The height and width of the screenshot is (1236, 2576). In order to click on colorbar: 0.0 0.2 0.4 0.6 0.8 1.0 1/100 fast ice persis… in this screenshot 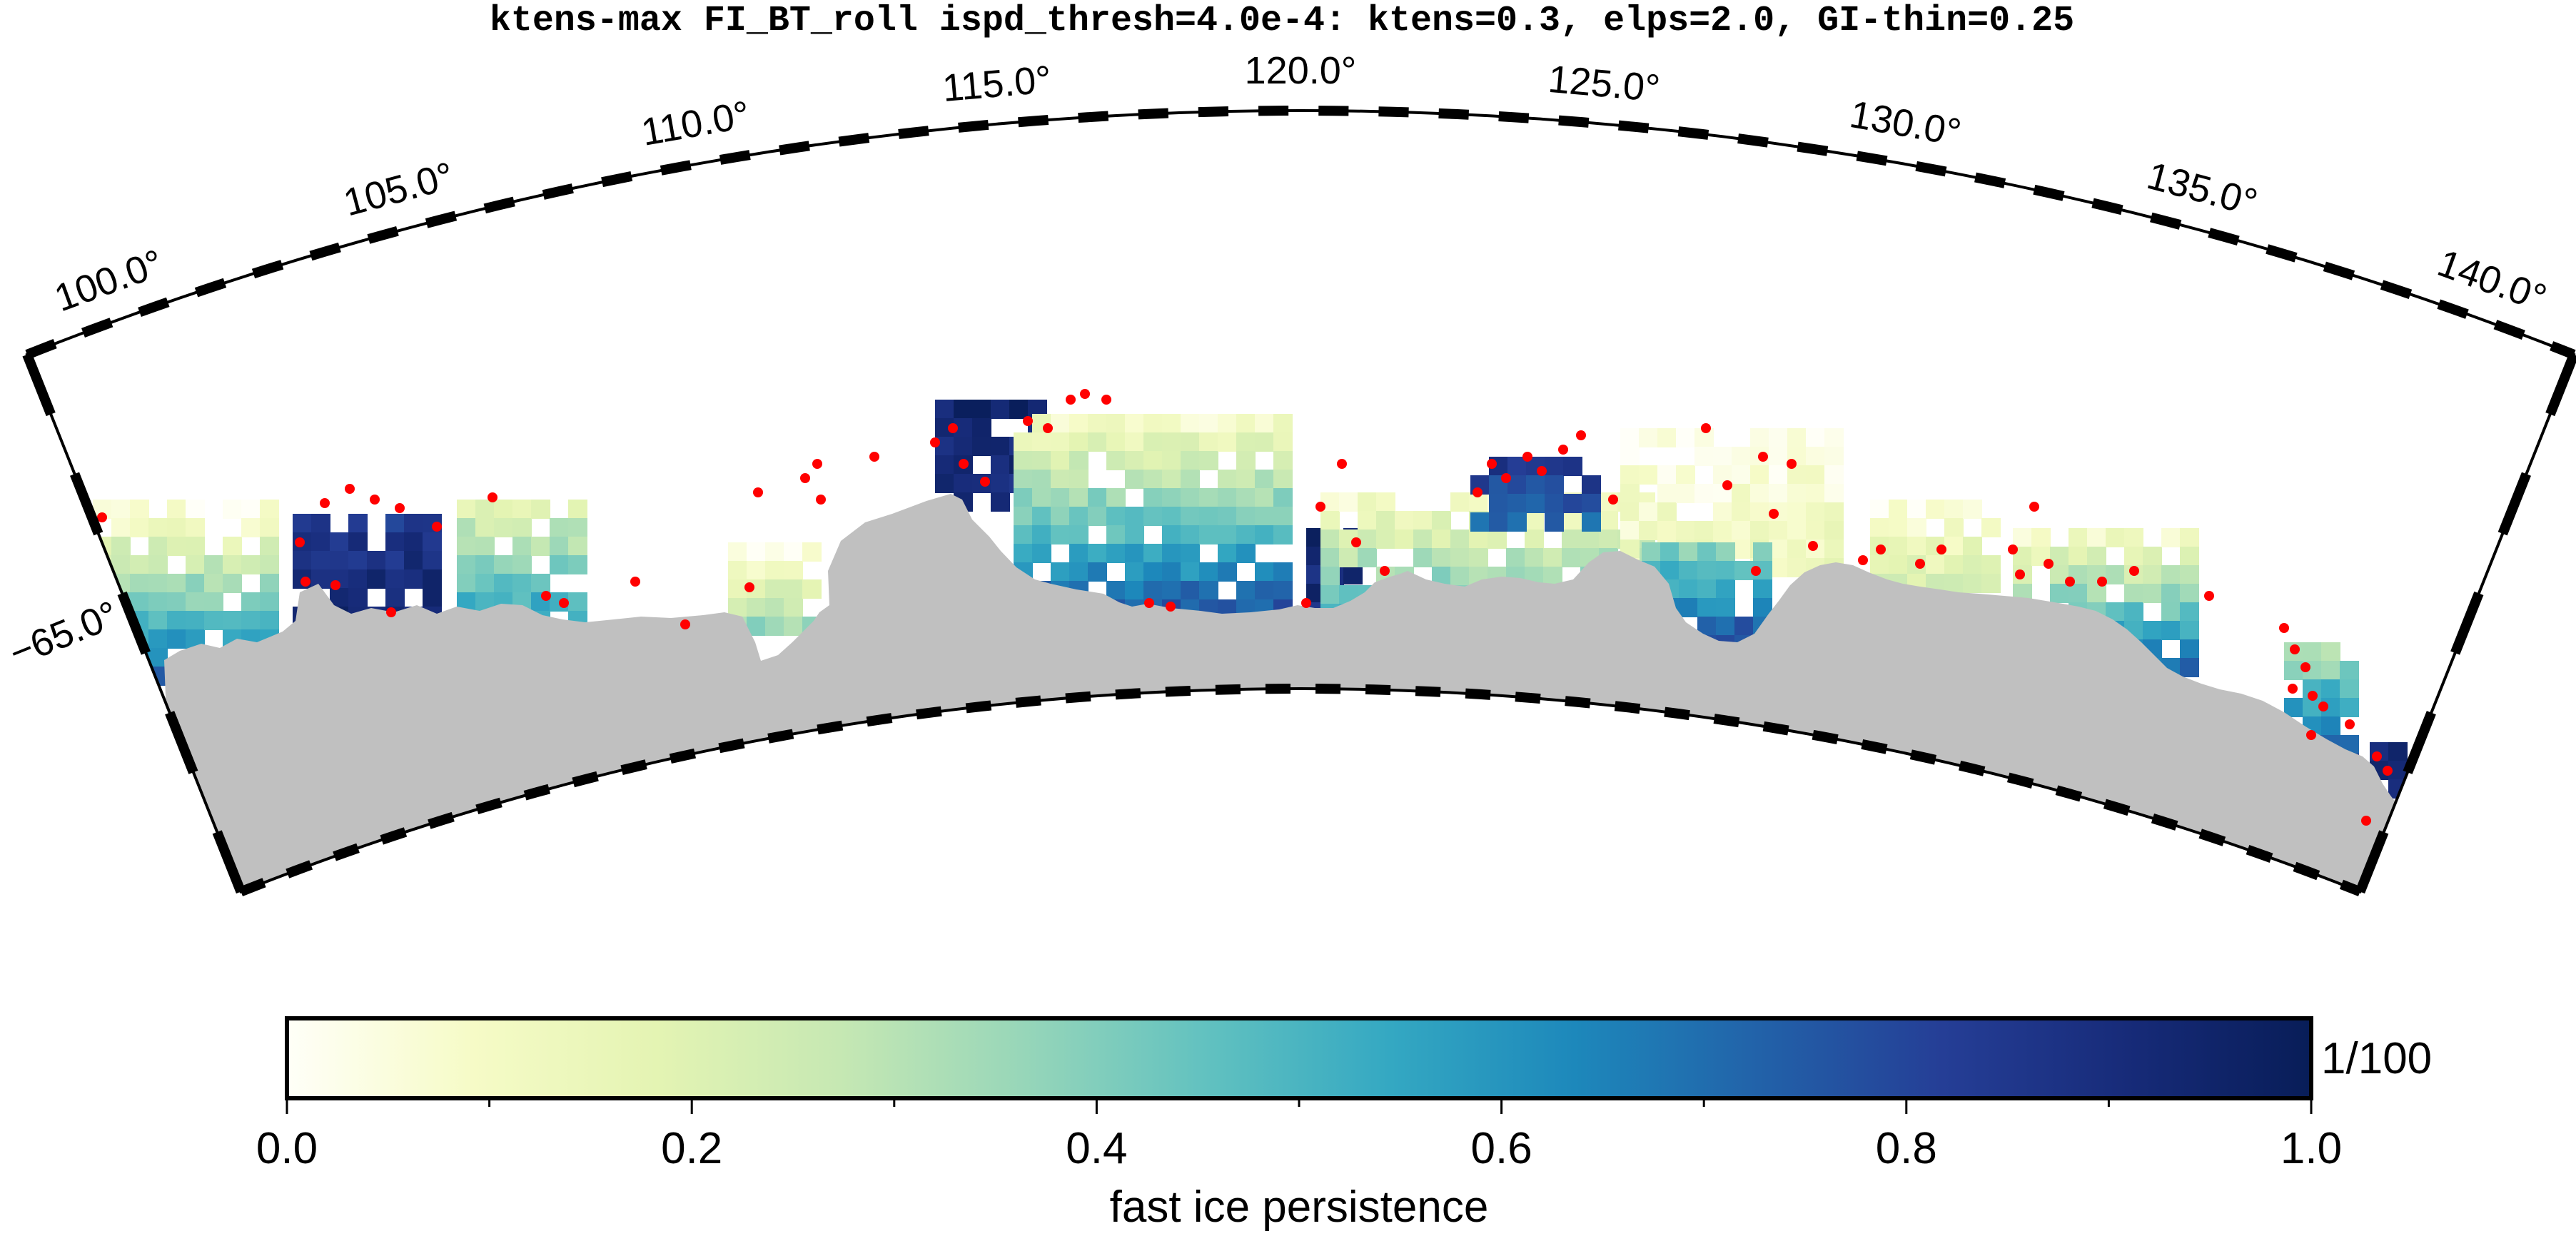, I will do `click(1344, 1124)`.